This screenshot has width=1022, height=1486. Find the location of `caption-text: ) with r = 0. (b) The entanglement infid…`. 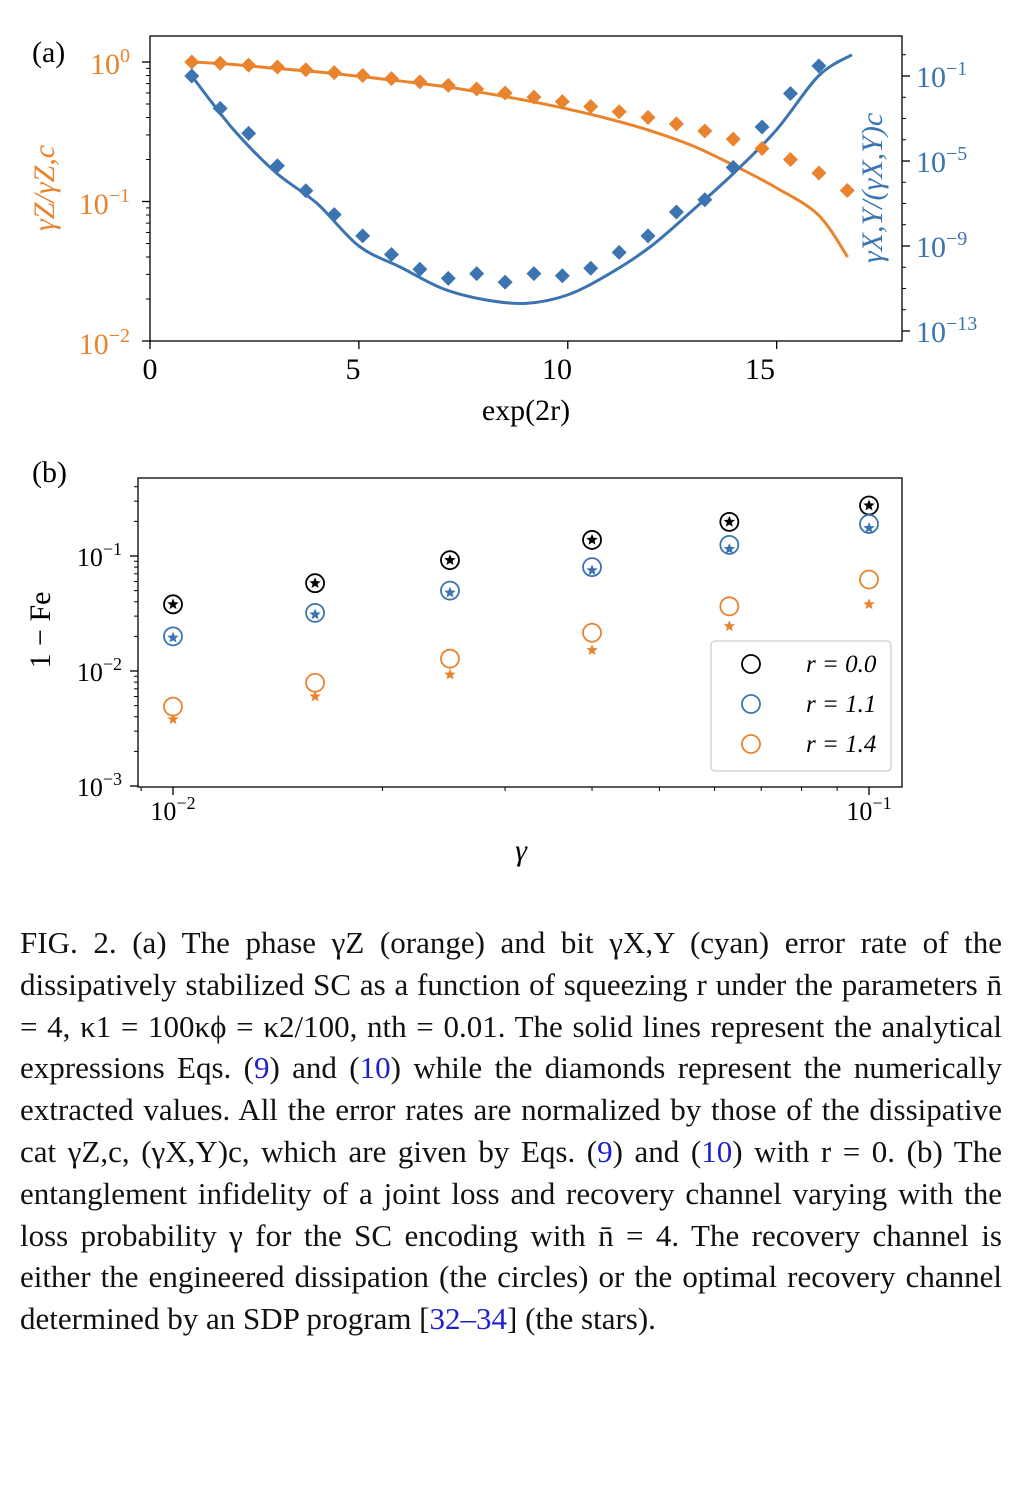

caption-text: ) with r = 0. (b) The entanglement infid… is located at coordinates (511, 1235).